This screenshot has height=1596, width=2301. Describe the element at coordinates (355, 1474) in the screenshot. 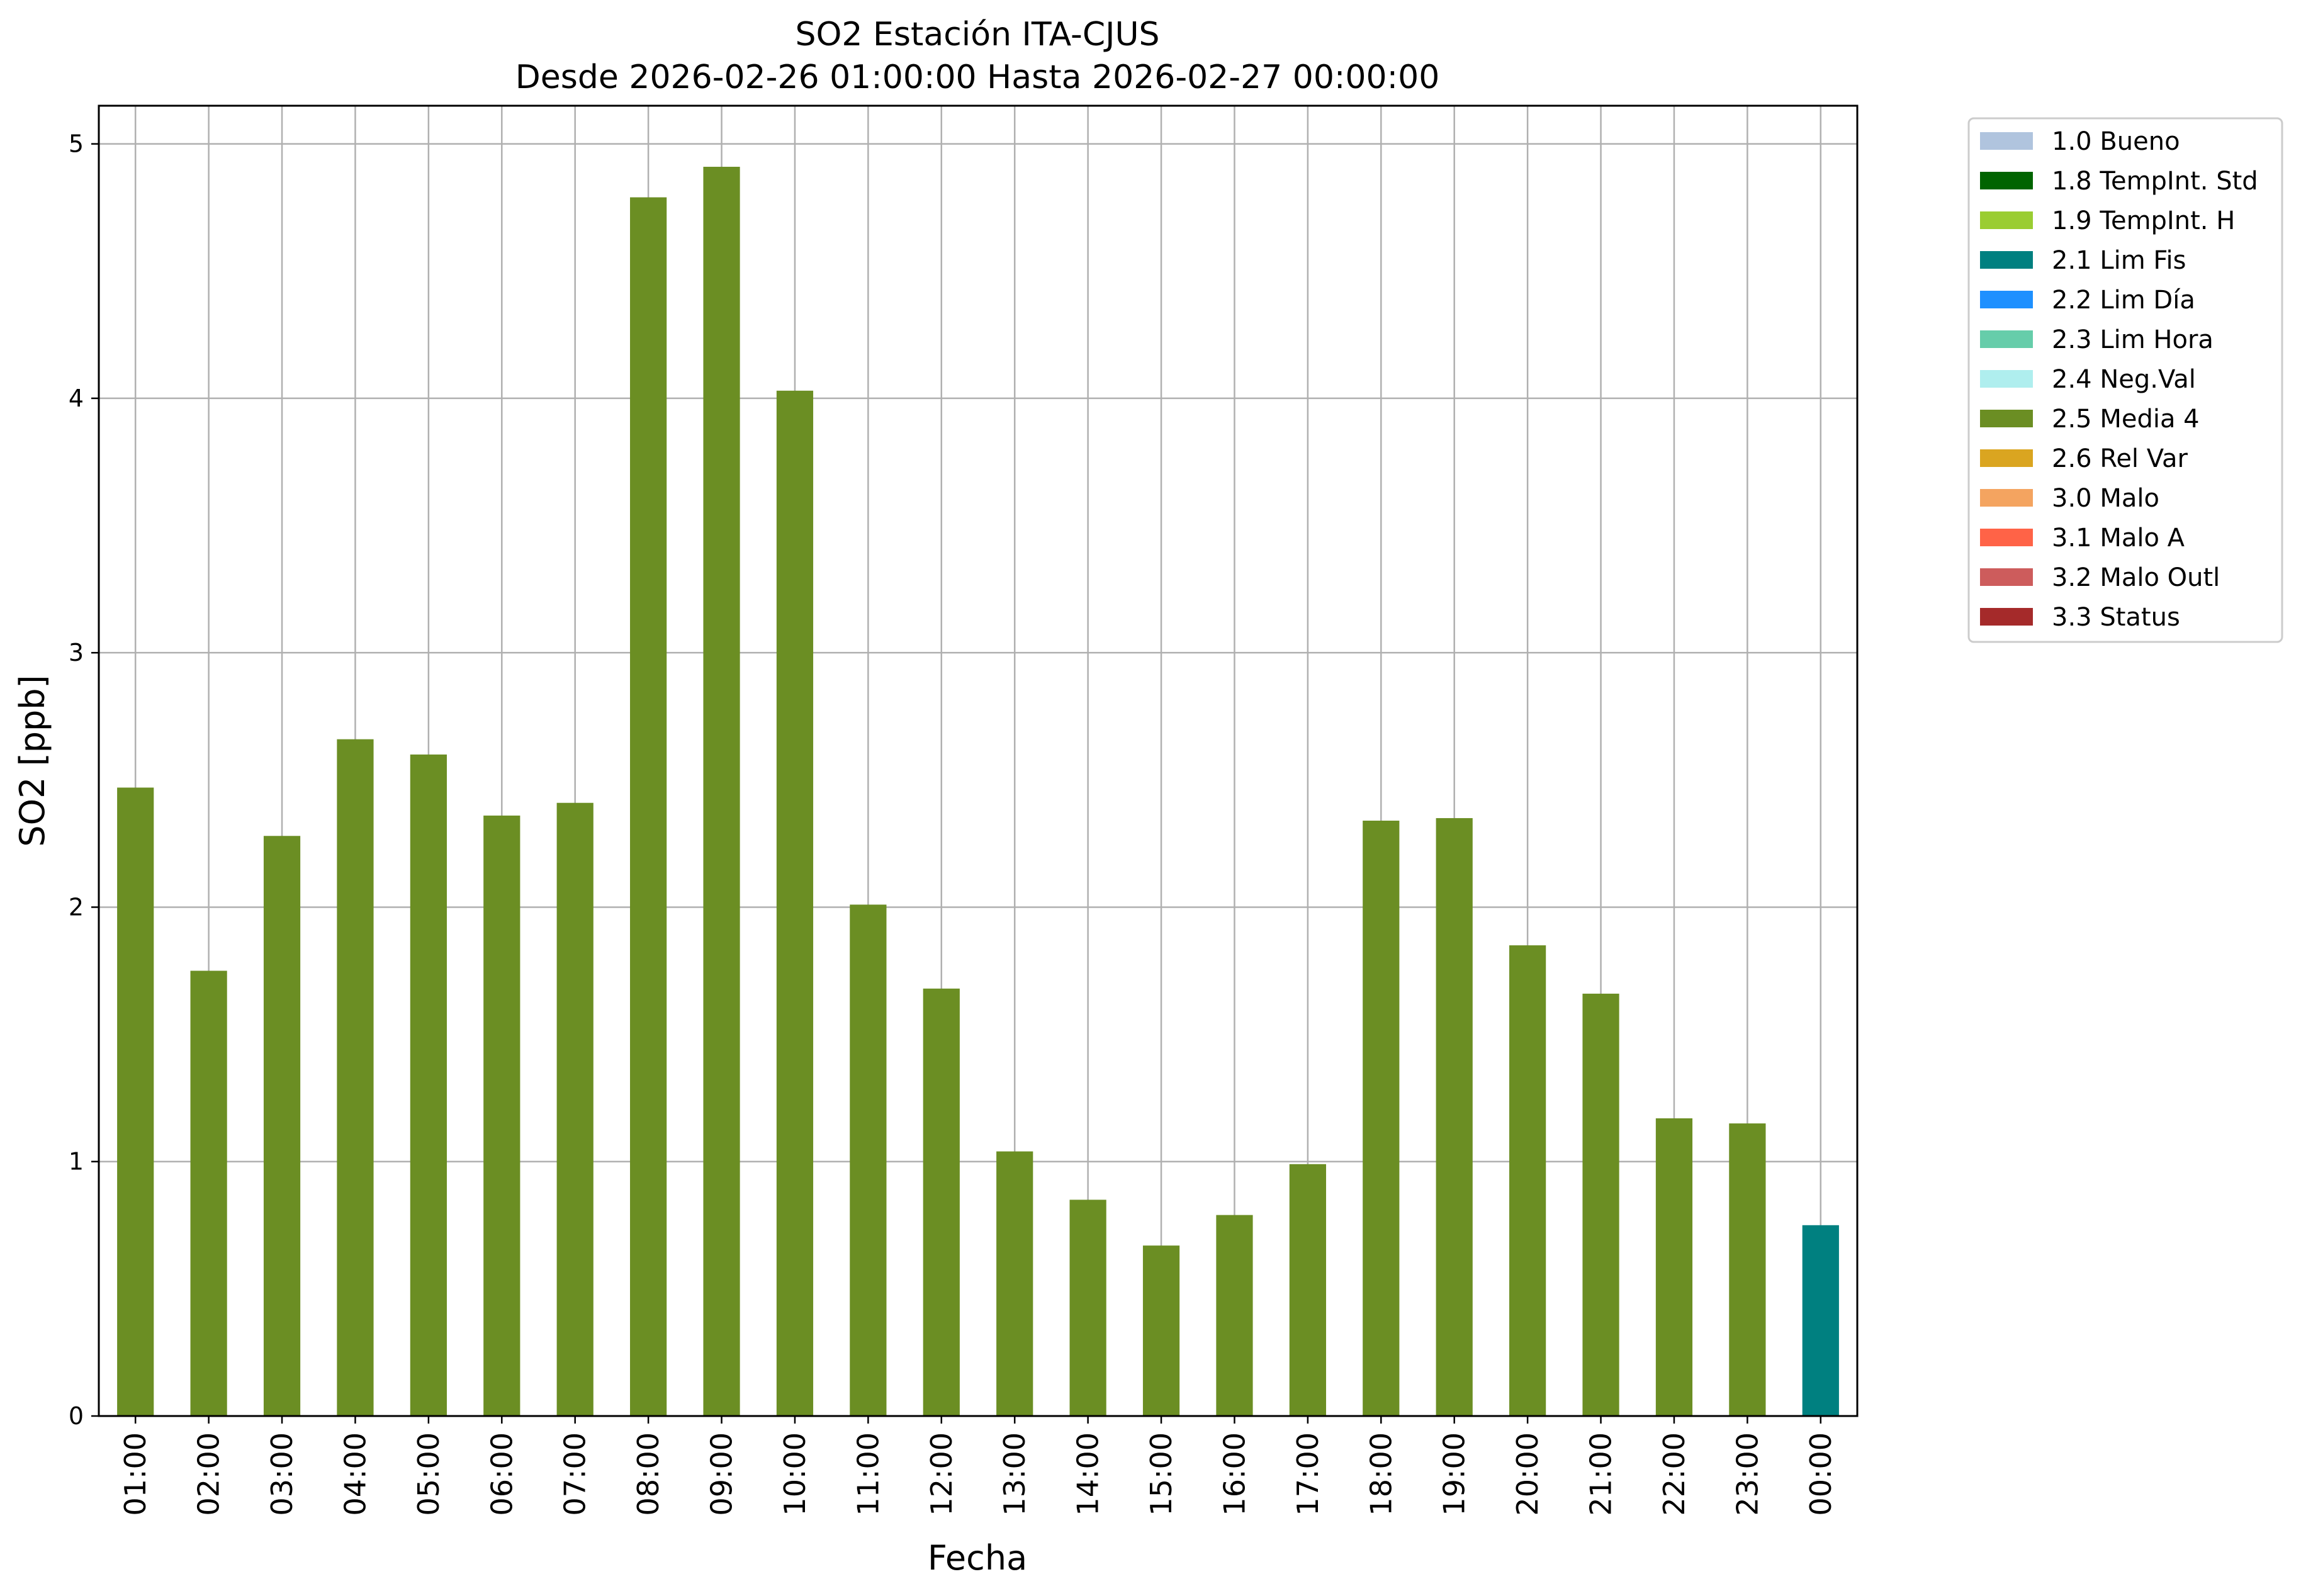

I see `x-tick-label: 04:00` at that location.